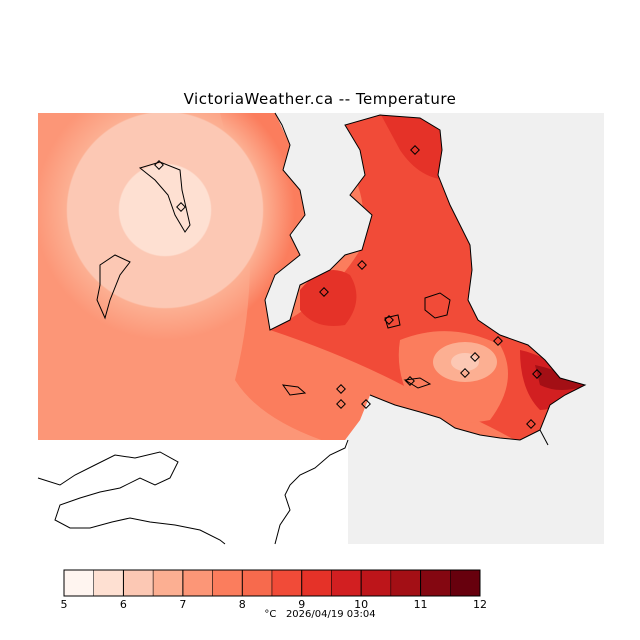 The width and height of the screenshot is (640, 640). What do you see at coordinates (480, 604) in the screenshot?
I see `colorbar-tick-label: 12` at bounding box center [480, 604].